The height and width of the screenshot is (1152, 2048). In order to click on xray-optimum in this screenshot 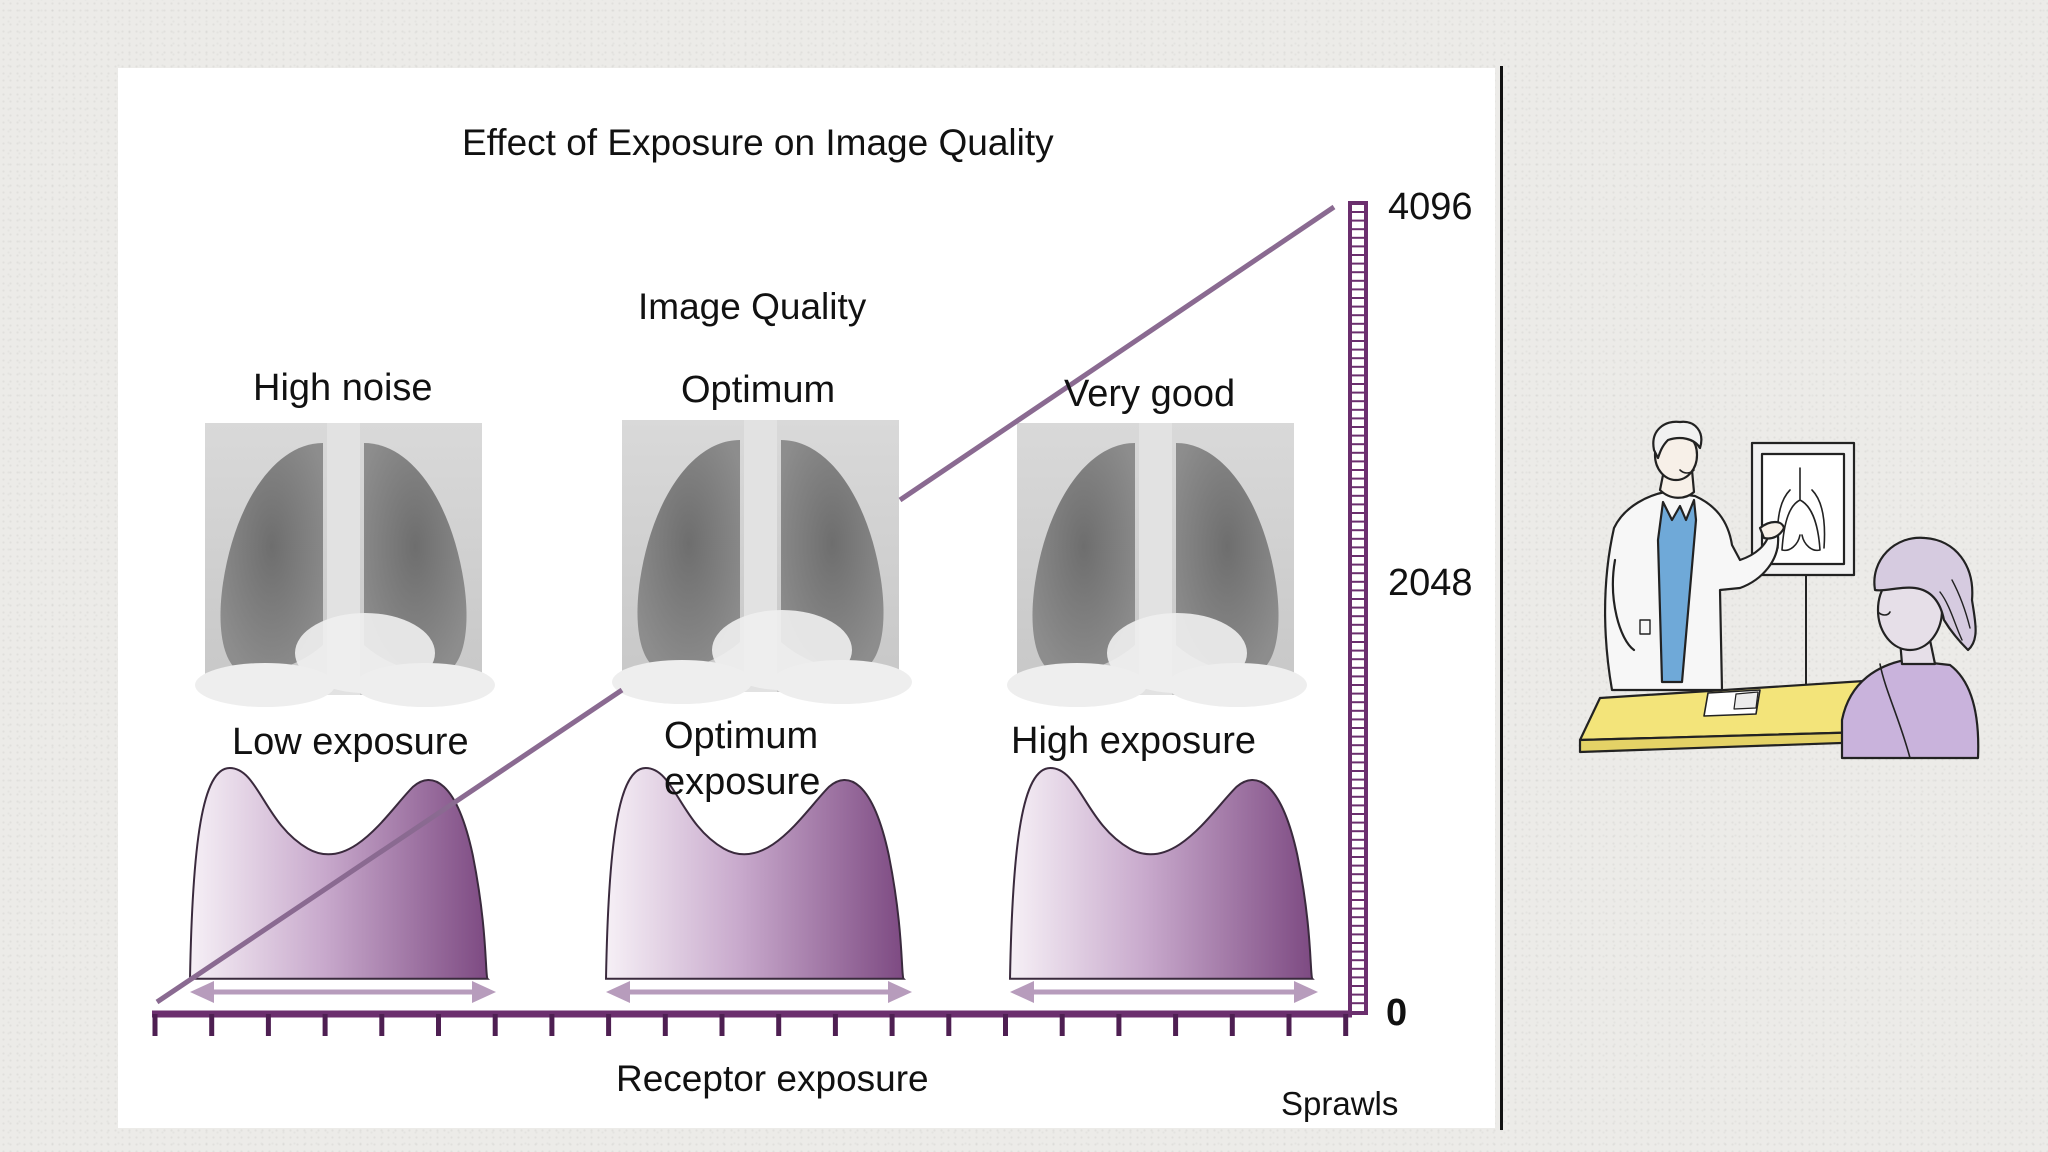, I will do `click(762, 562)`.